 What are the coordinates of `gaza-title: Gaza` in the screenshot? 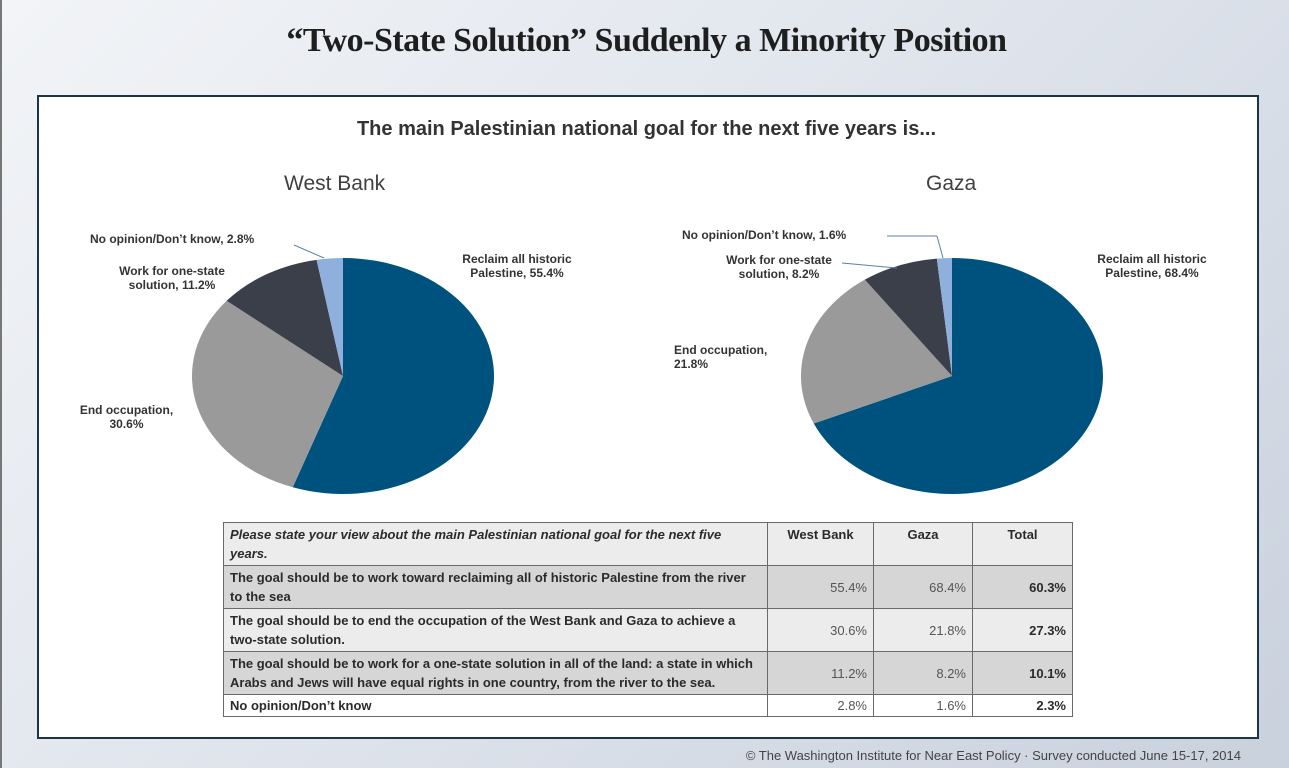 It's located at (951, 183).